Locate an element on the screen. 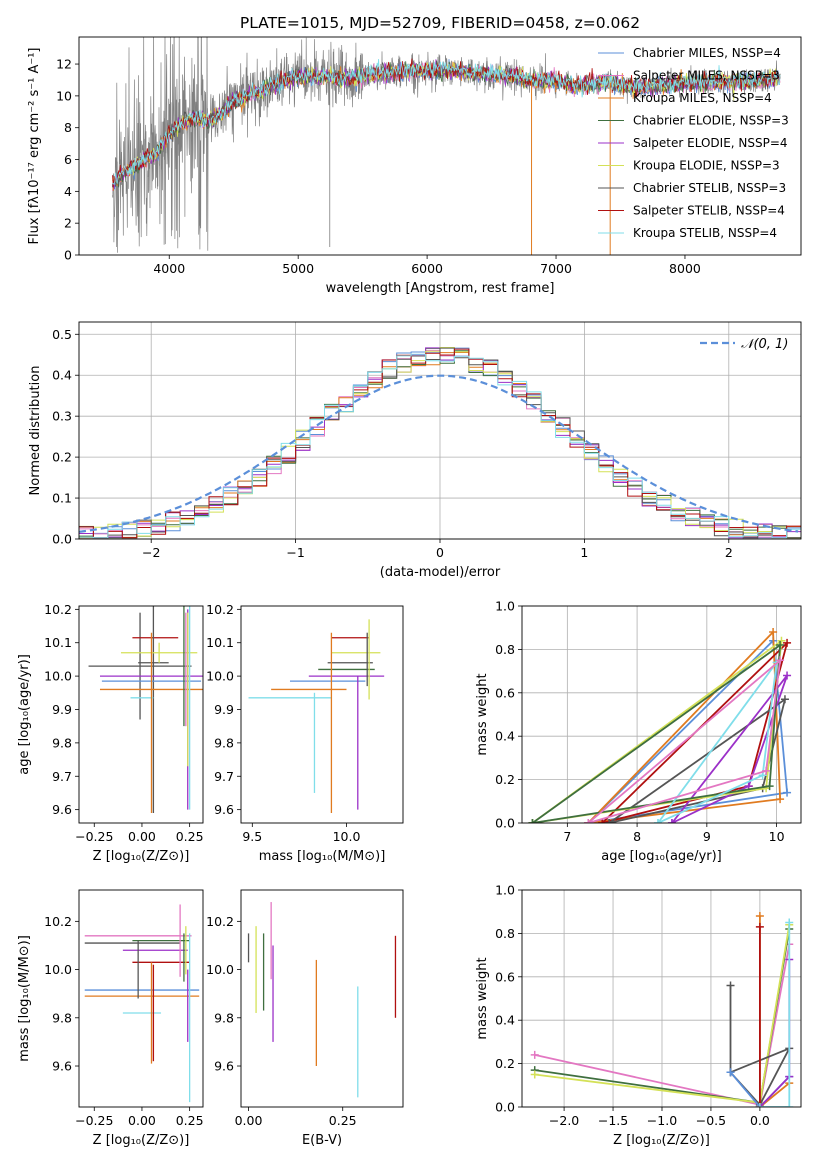 The height and width of the screenshot is (1170, 819). y-tick-label: 0.8 is located at coordinates (505, 649).